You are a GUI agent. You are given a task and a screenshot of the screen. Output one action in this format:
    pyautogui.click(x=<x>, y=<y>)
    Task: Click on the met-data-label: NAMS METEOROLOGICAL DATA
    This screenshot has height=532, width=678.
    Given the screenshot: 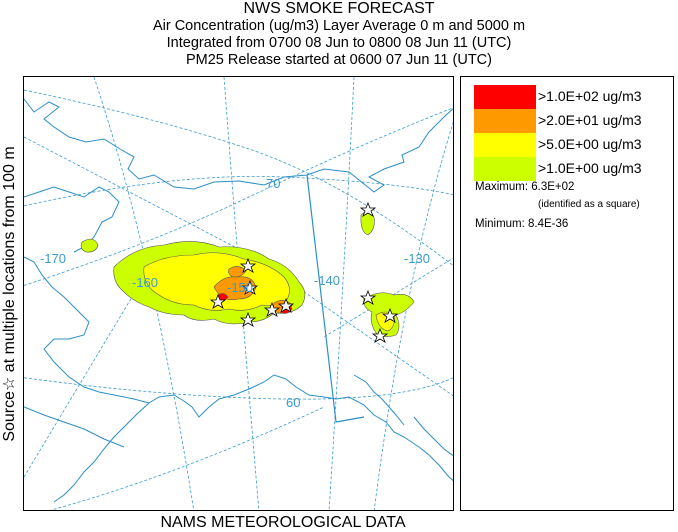 What is the action you would take?
    pyautogui.click(x=283, y=522)
    